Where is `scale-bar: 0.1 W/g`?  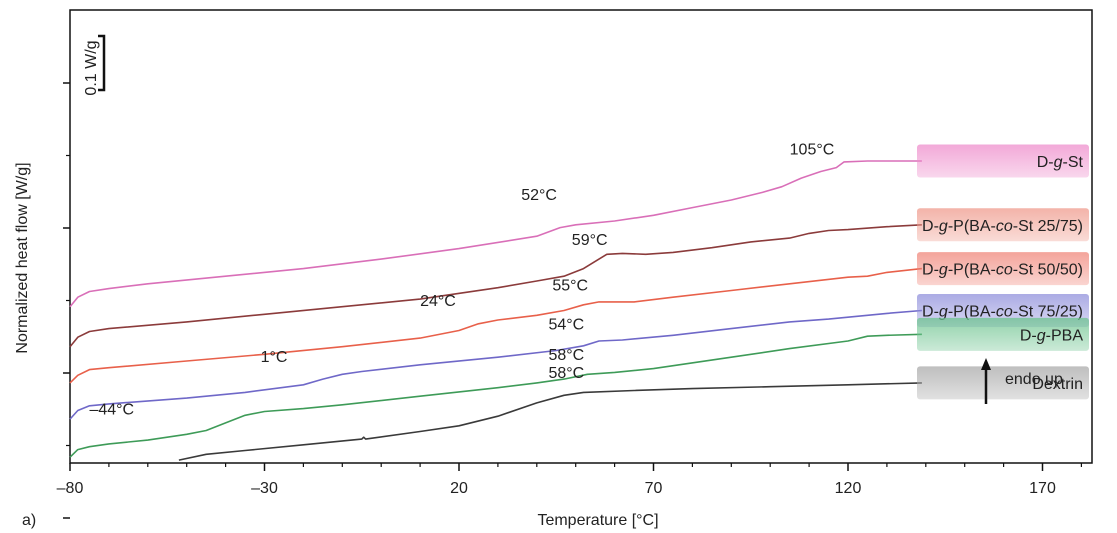
scale-bar: 0.1 W/g is located at coordinates (94, 65).